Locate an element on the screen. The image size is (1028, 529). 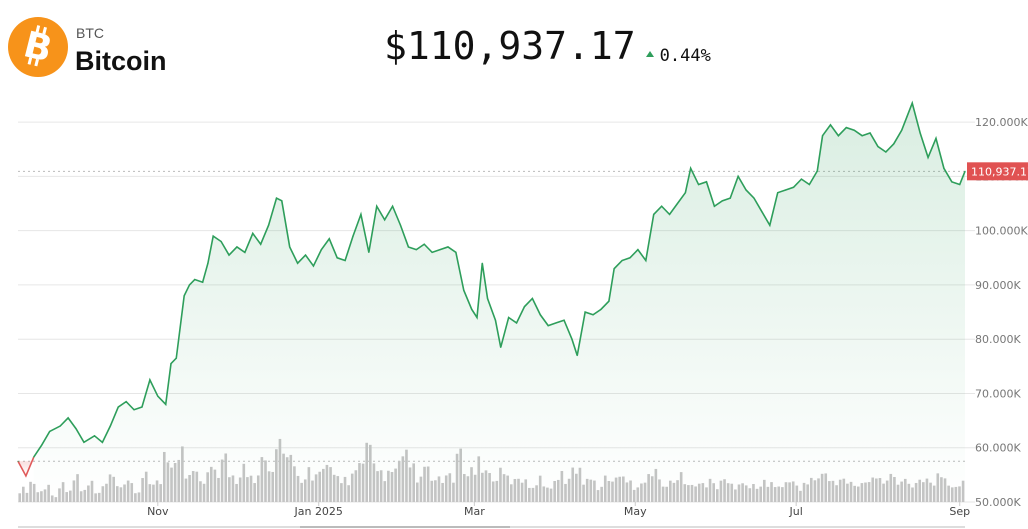
x-tick-label: Mar is located at coordinates (474, 511).